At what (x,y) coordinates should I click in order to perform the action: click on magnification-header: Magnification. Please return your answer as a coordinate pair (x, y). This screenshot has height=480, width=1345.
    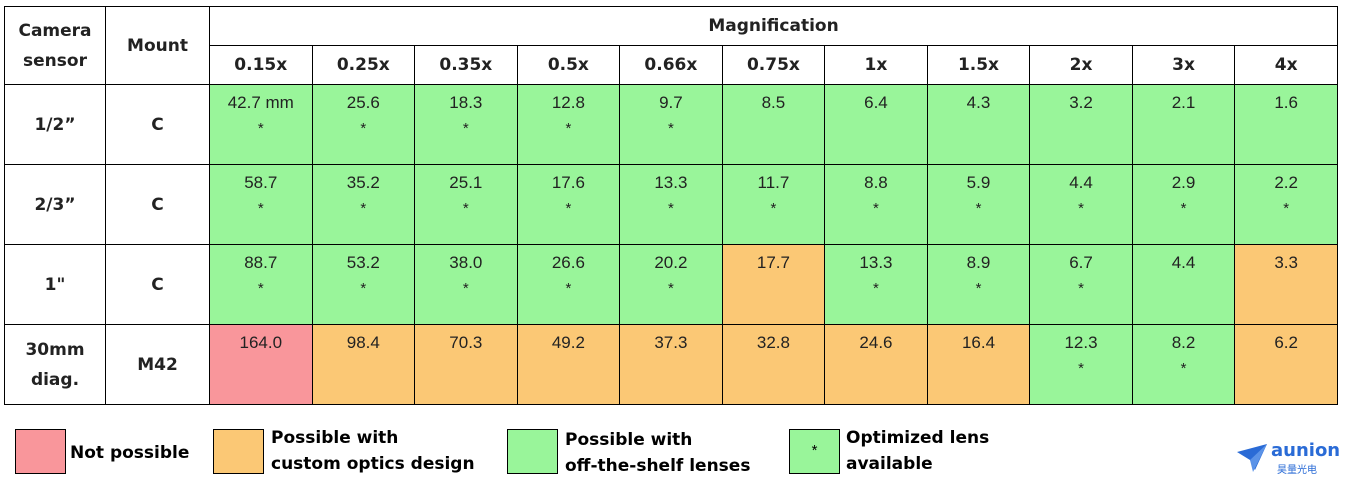
    Looking at the image, I should click on (773, 26).